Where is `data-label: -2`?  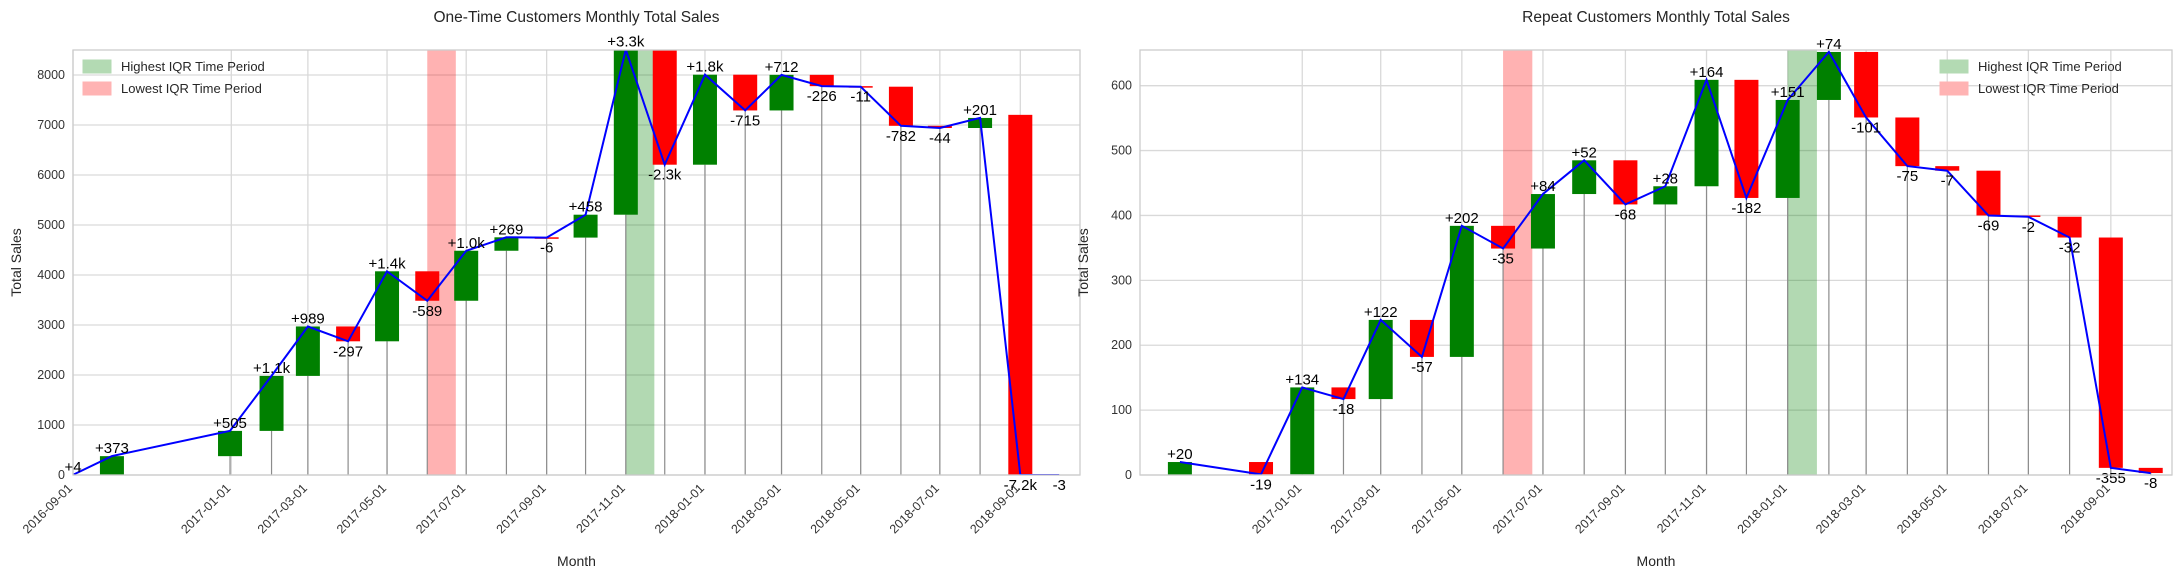 data-label: -2 is located at coordinates (2028, 227).